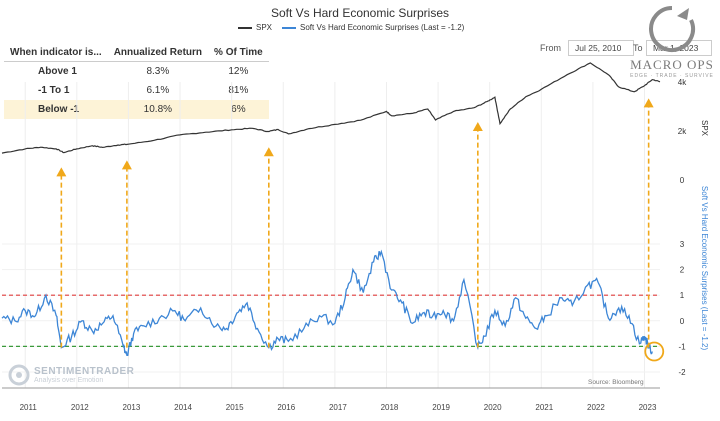 The height and width of the screenshot is (421, 720). I want to click on chart-title: Soft Vs Hard Economic Surprises, so click(360, 13).